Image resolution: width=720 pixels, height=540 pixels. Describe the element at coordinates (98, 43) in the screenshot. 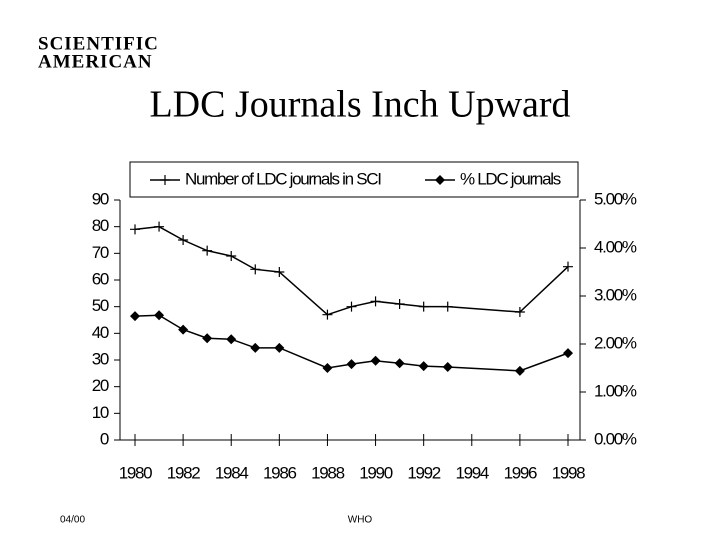

I see `logo-line: SCIENTIFIC` at that location.